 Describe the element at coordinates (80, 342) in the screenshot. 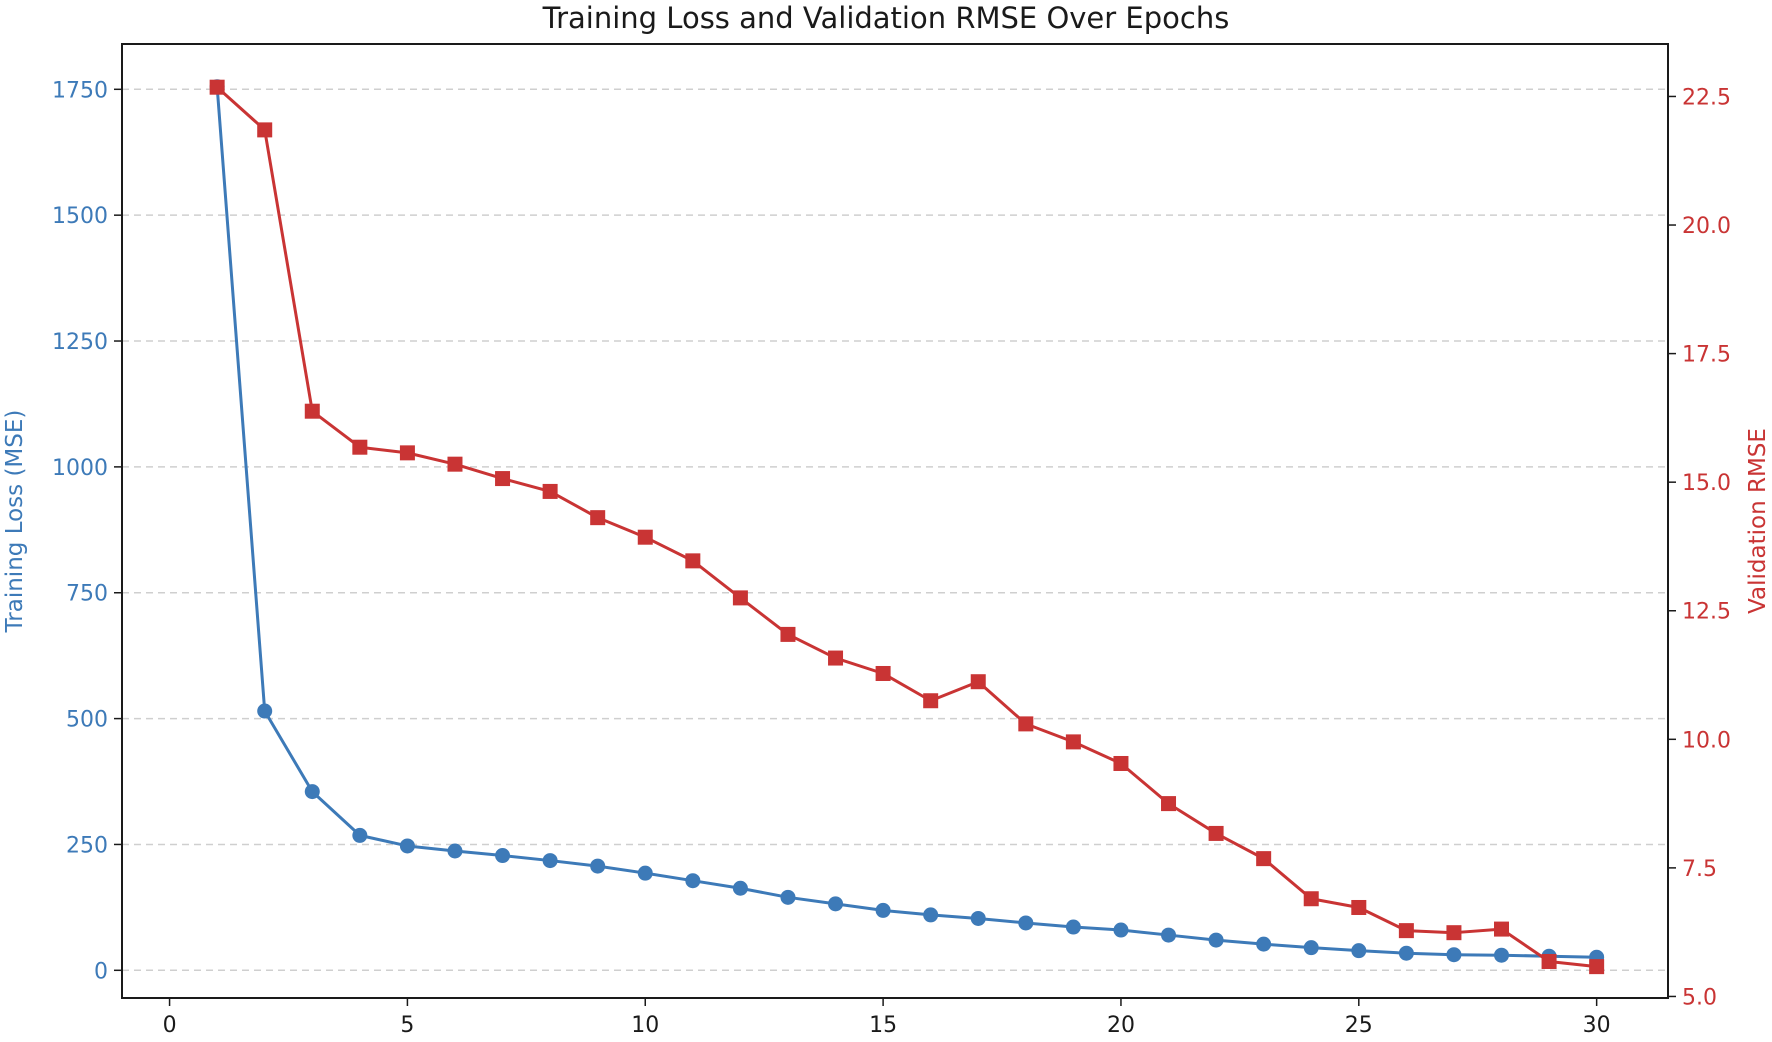

I see `y-left-tick-label: 1250` at that location.